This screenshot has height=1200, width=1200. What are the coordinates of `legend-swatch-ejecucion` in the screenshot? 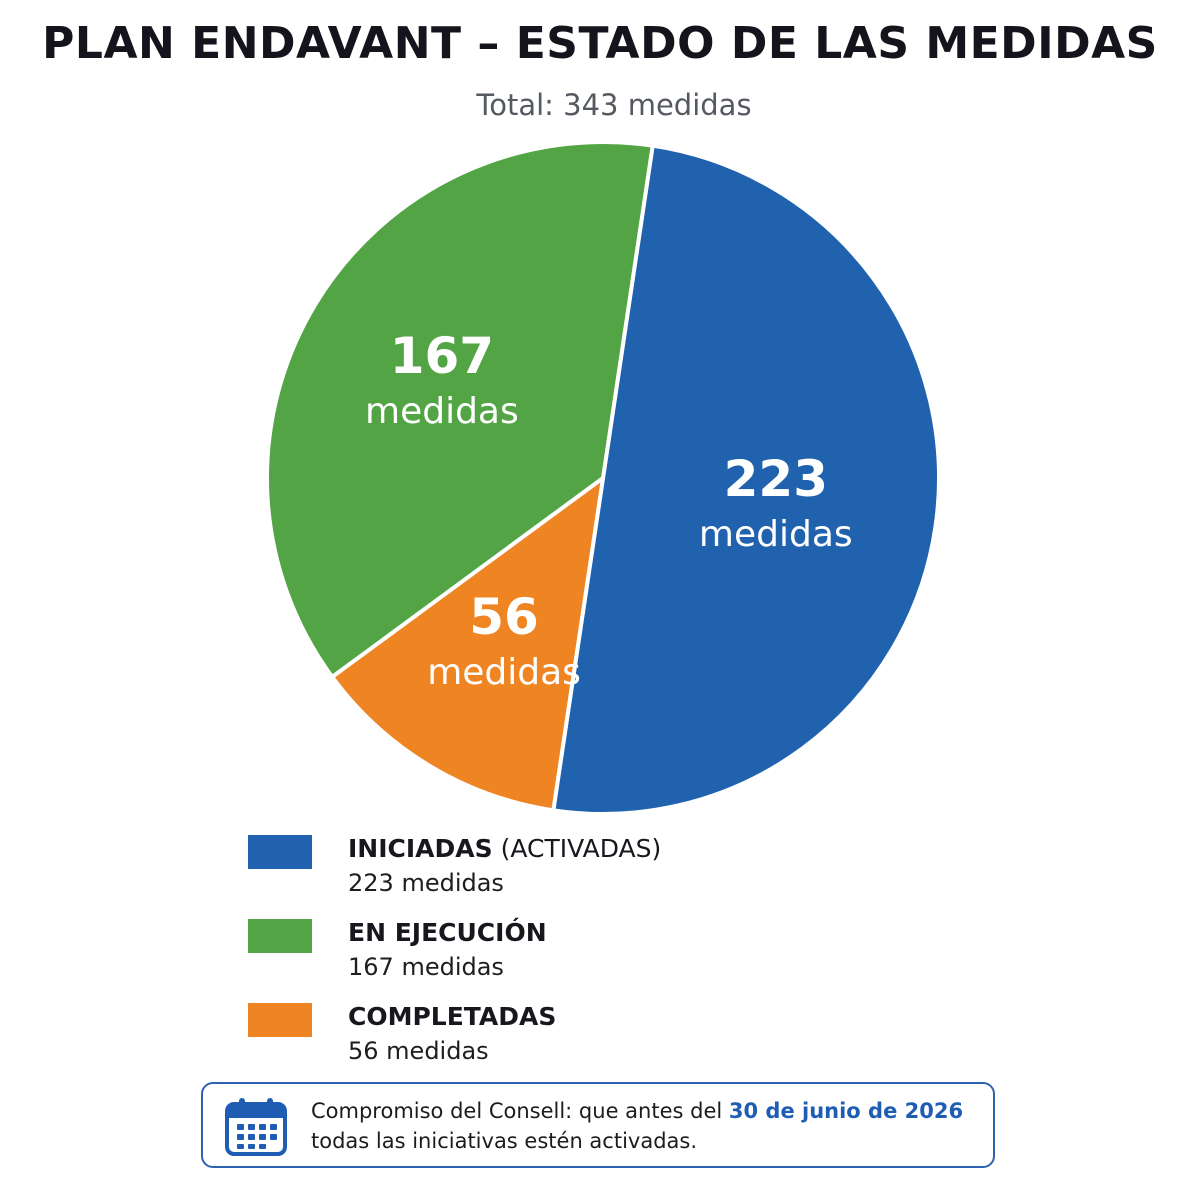 It's located at (280, 936).